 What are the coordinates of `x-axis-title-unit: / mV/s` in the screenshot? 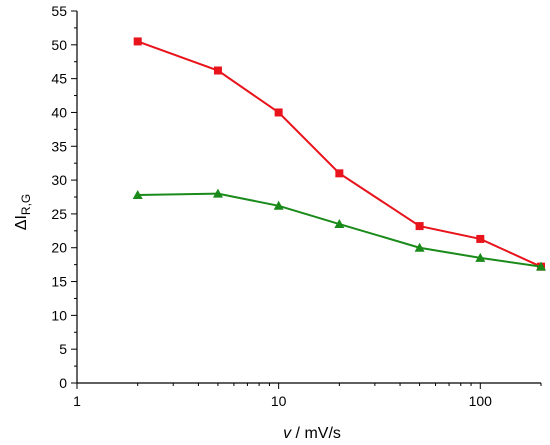 It's located at (316, 433).